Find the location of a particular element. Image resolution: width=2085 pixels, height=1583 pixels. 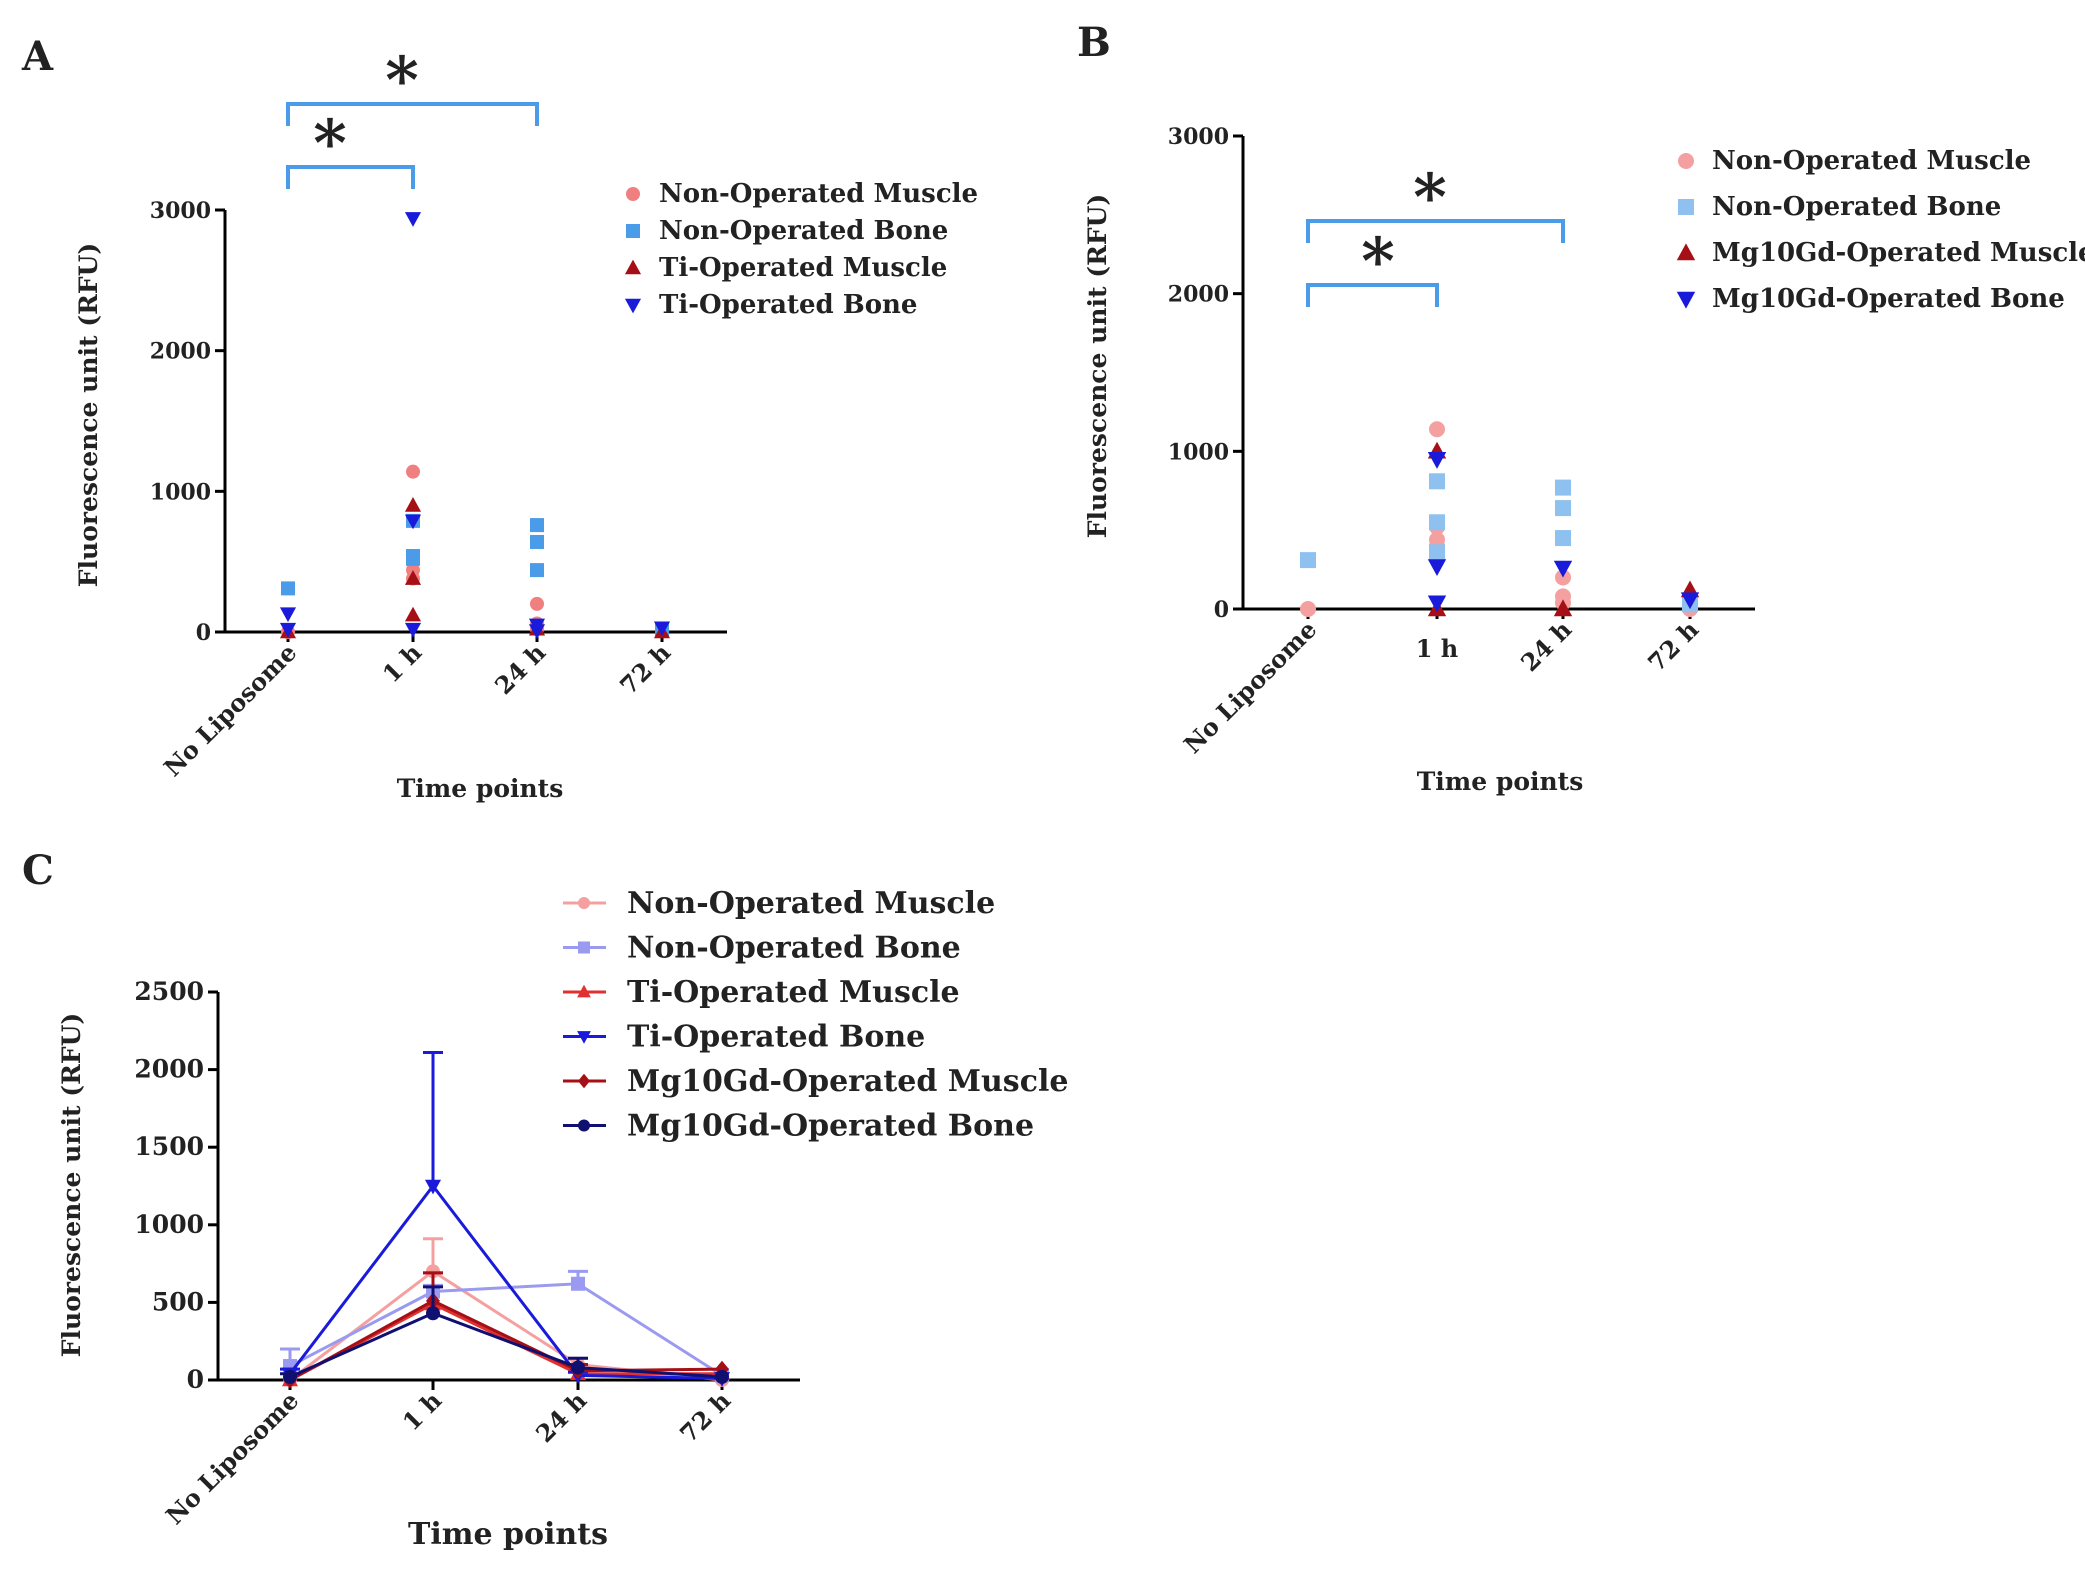

chart-c-x-tick-label: 24 h is located at coordinates (561, 1417).